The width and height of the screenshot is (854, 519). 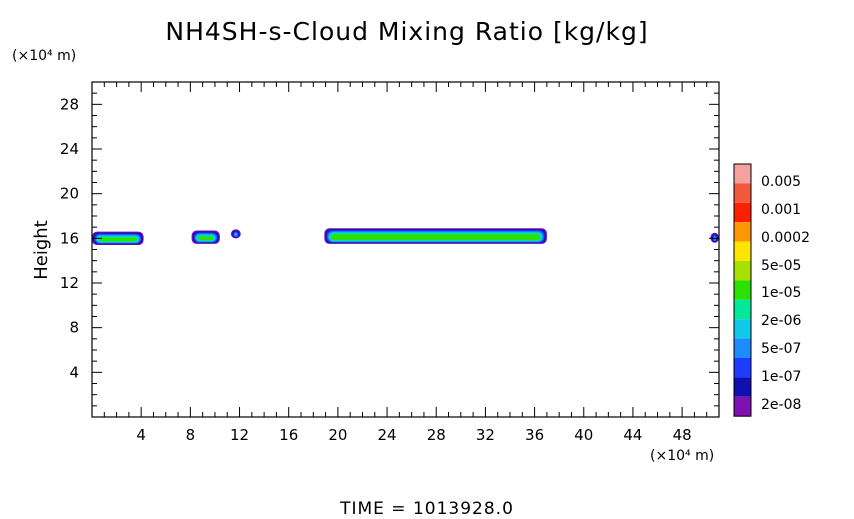 I want to click on y-tick-label: 28, so click(x=69, y=104).